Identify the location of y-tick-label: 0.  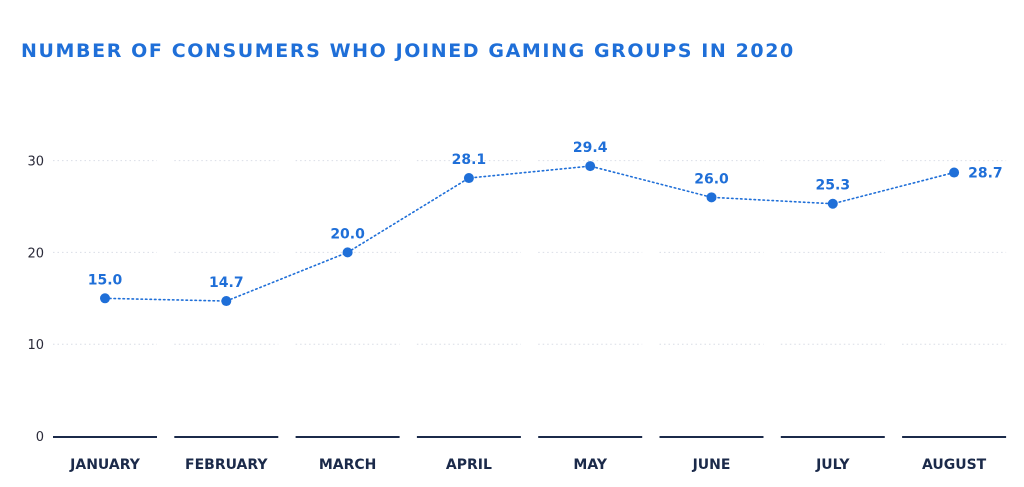
(40, 437).